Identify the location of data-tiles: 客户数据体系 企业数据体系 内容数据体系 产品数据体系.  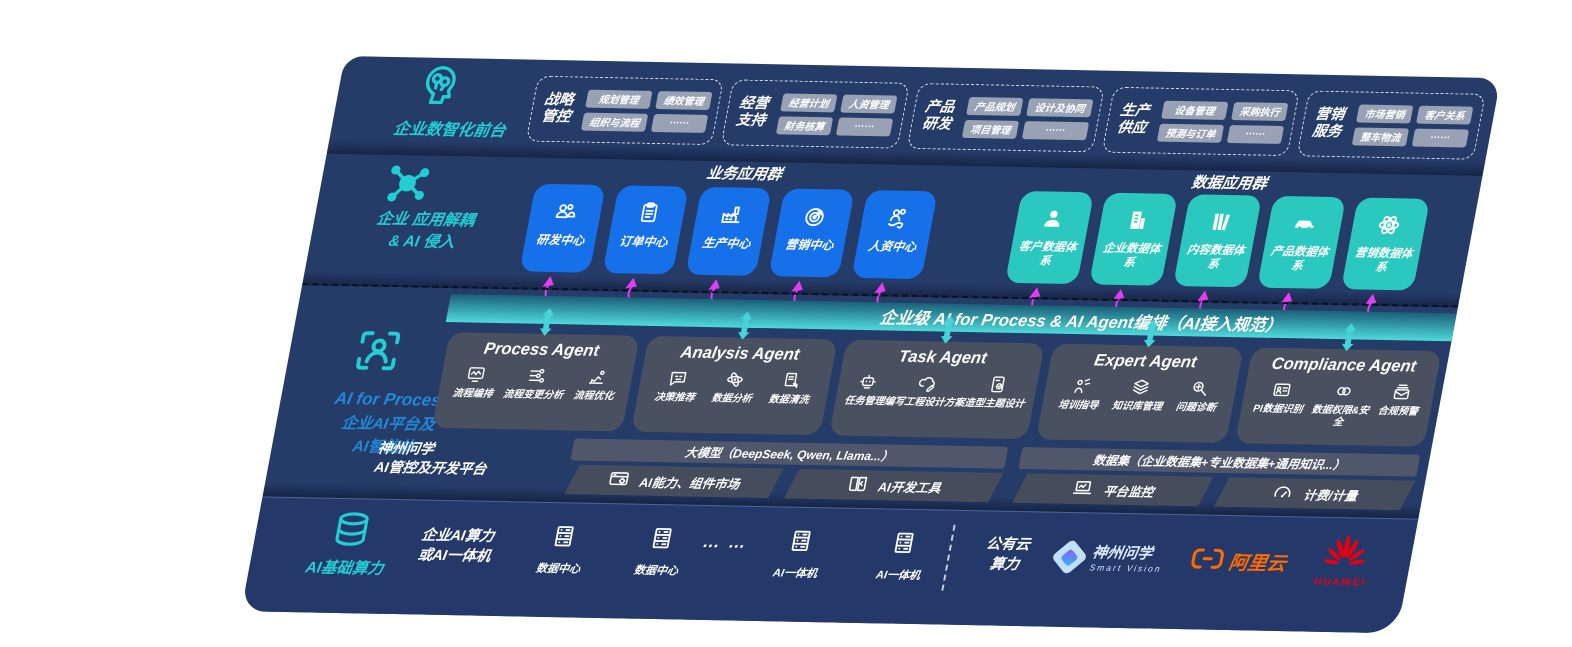
(1217, 261).